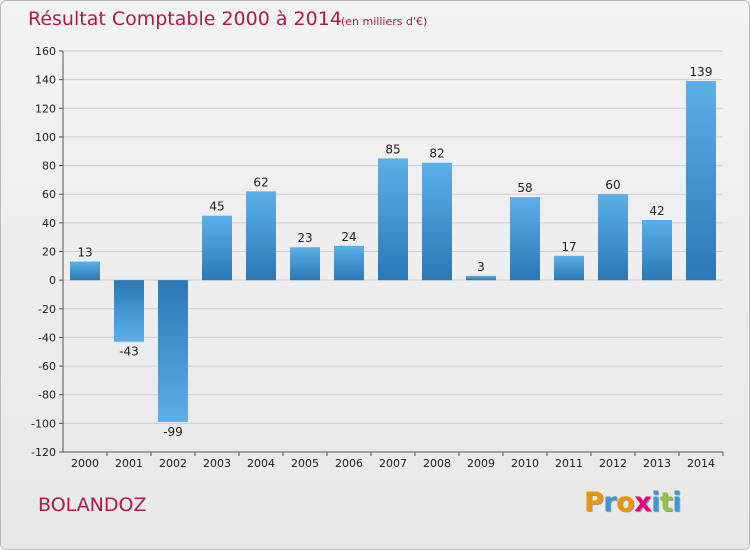  Describe the element at coordinates (305, 264) in the screenshot. I see `bar-2005` at that location.